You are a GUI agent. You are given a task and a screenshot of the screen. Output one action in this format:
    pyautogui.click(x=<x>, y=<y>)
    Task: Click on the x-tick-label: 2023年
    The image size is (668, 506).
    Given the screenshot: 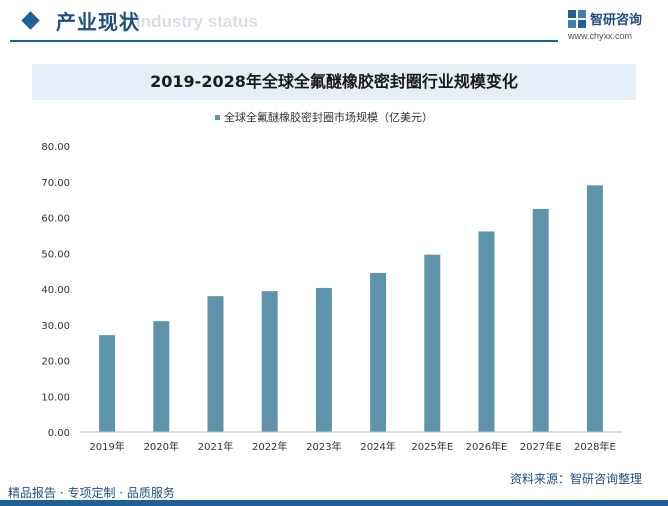 What is the action you would take?
    pyautogui.click(x=323, y=446)
    